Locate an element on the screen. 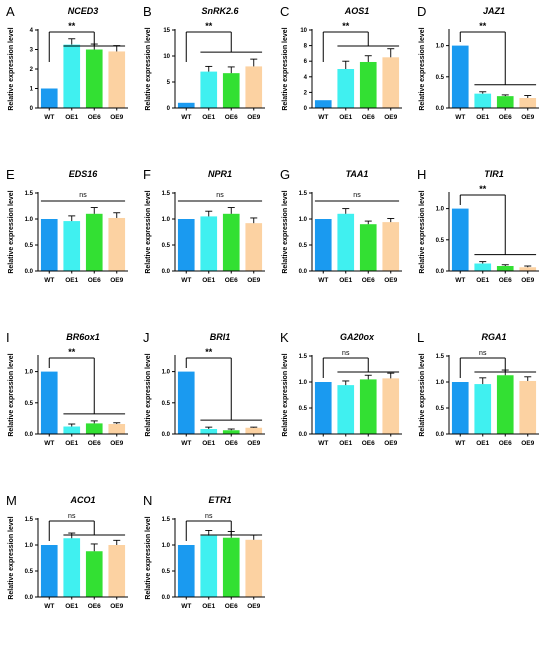 The image size is (550, 655). gene-title: RGA1 is located at coordinates (493, 337).